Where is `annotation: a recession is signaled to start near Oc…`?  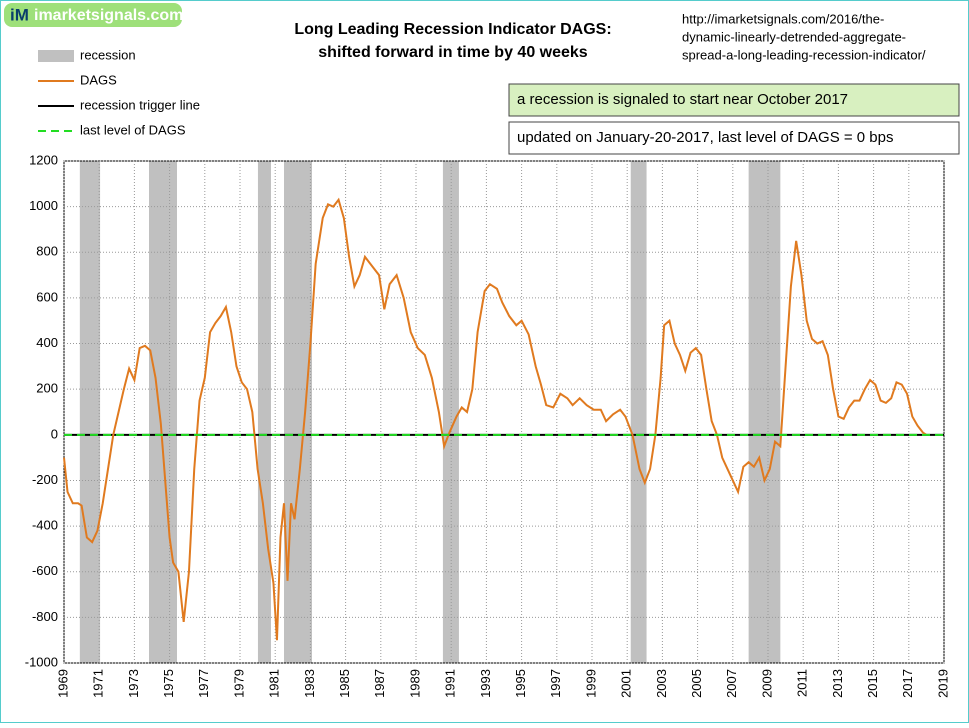
annotation: a recession is signaled to start near Oc… is located at coordinates (682, 99).